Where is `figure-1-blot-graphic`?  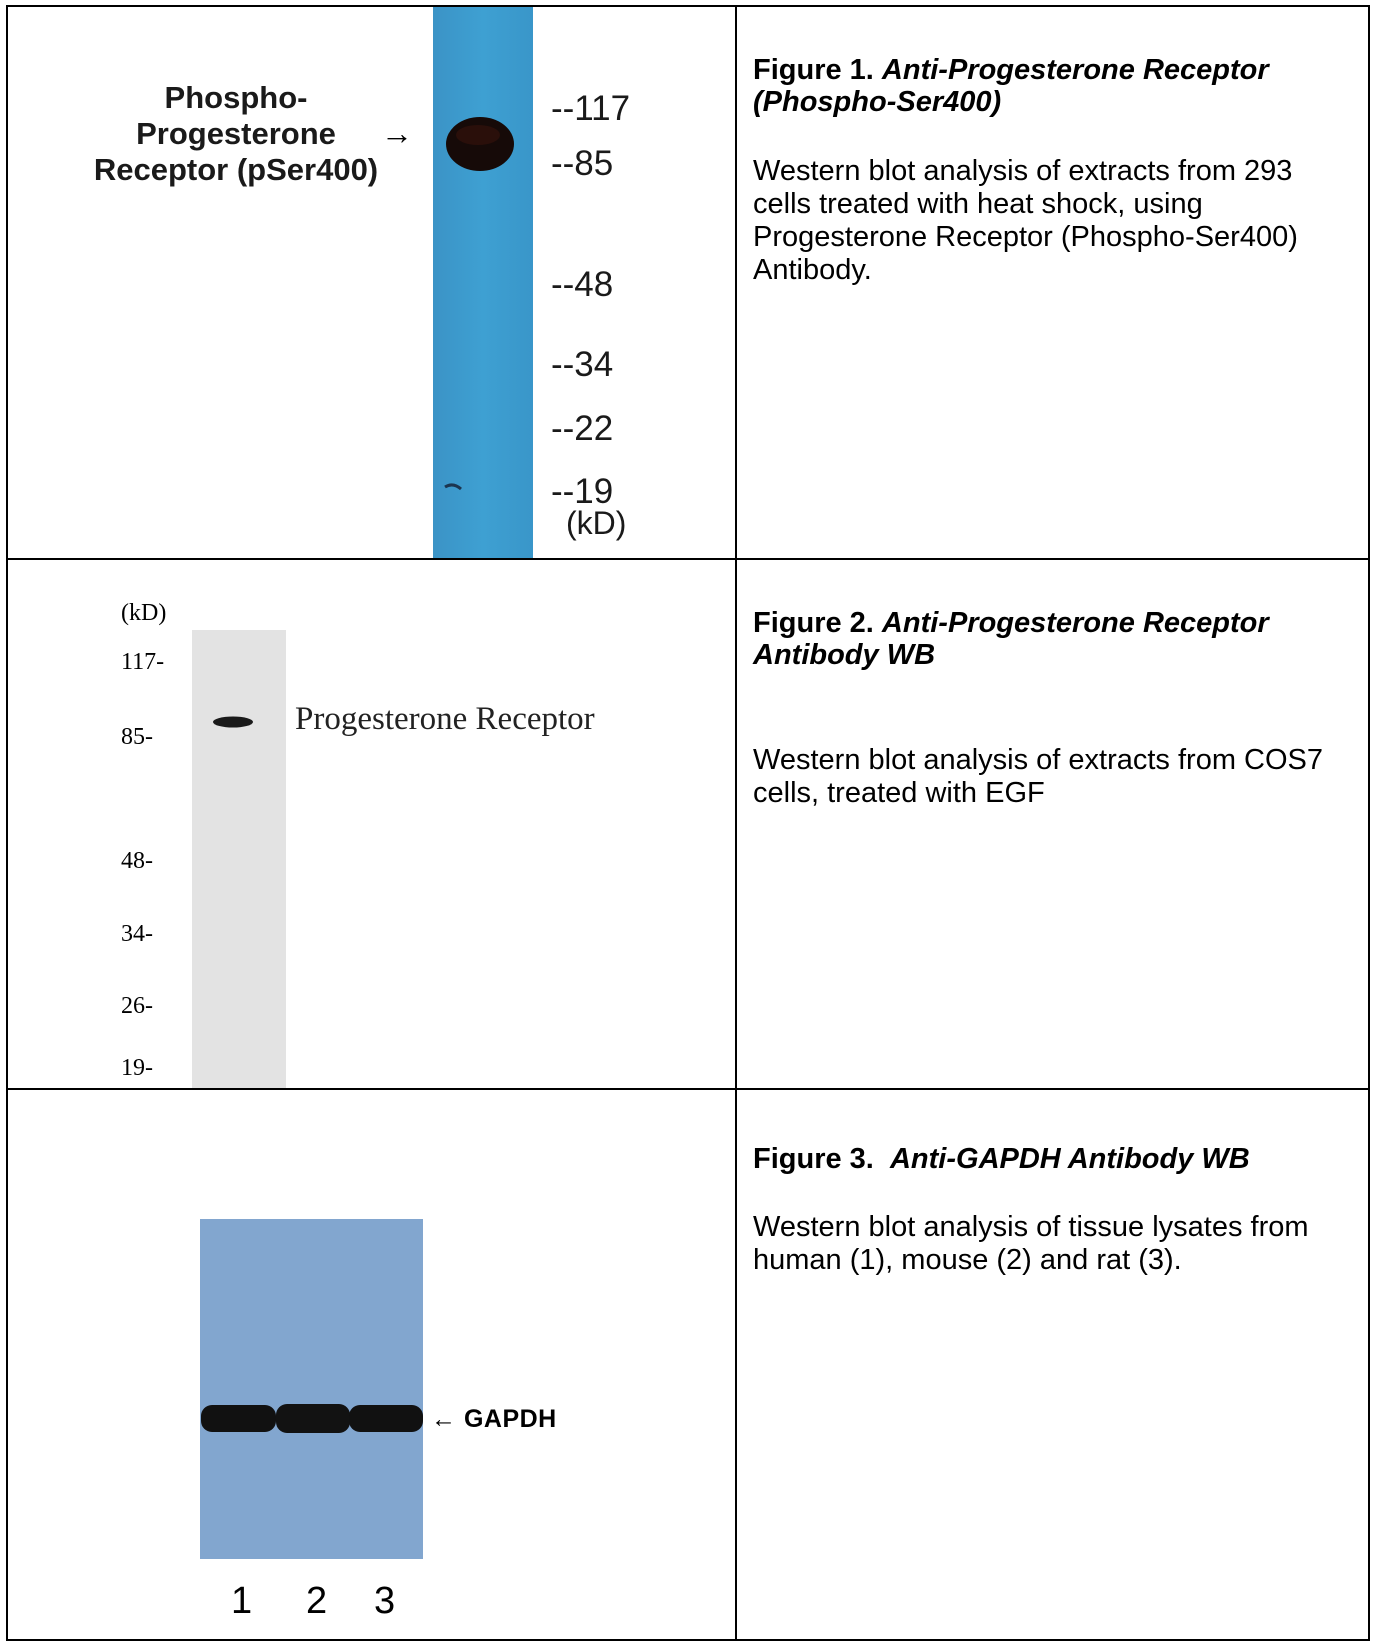
figure-1-blot-graphic is located at coordinates (483, 282).